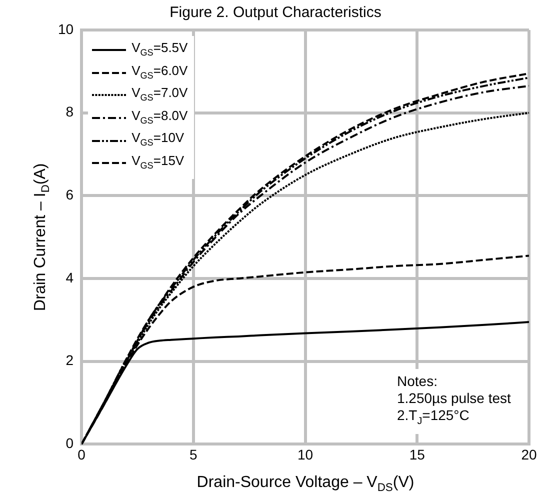 The width and height of the screenshot is (551, 499). Describe the element at coordinates (158, 162) in the screenshot. I see `legend-label: V$_{GS}$=15V` at that location.